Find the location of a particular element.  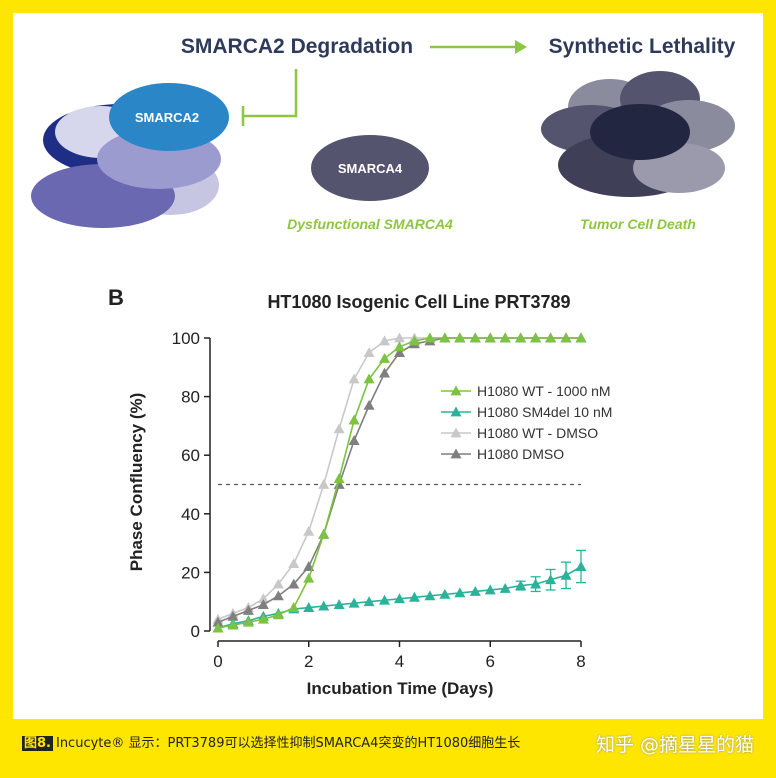

smarca2-complex-icon is located at coordinates (130, 155).